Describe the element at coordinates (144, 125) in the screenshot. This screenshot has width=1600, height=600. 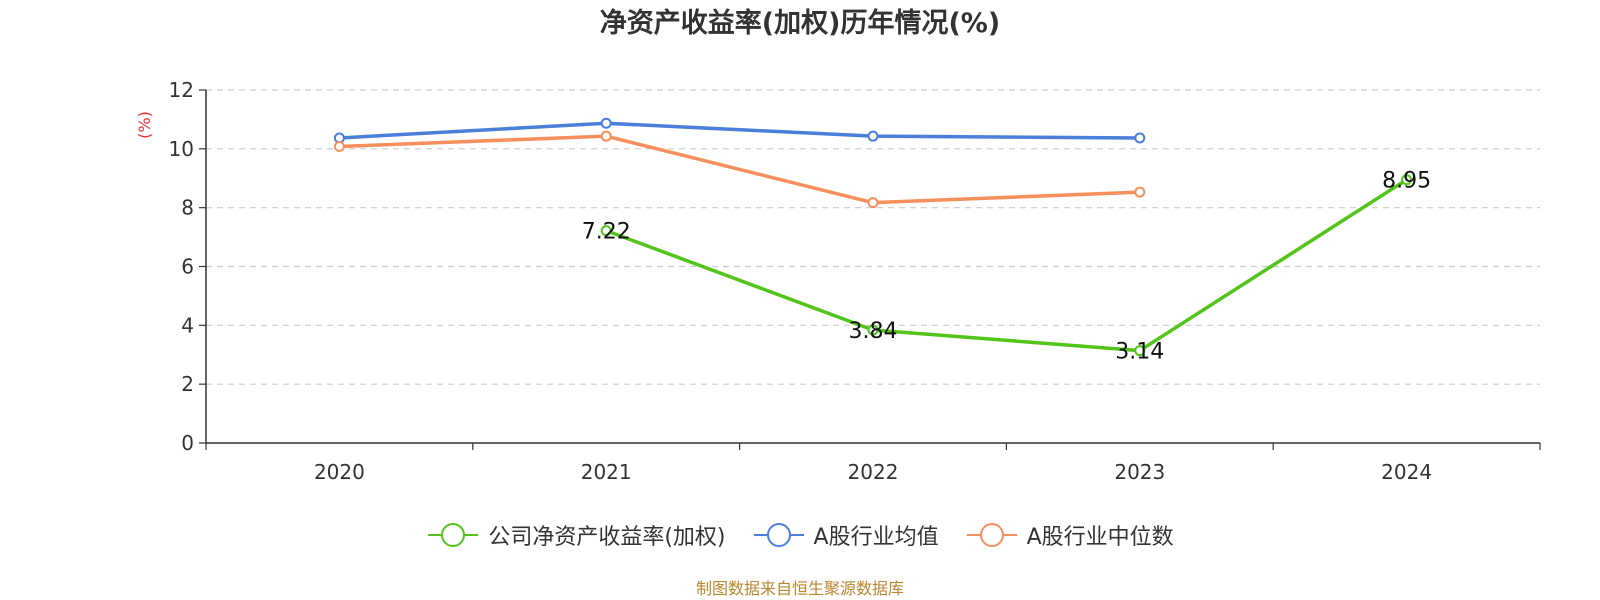
I see `y-axis-label: (%)` at that location.